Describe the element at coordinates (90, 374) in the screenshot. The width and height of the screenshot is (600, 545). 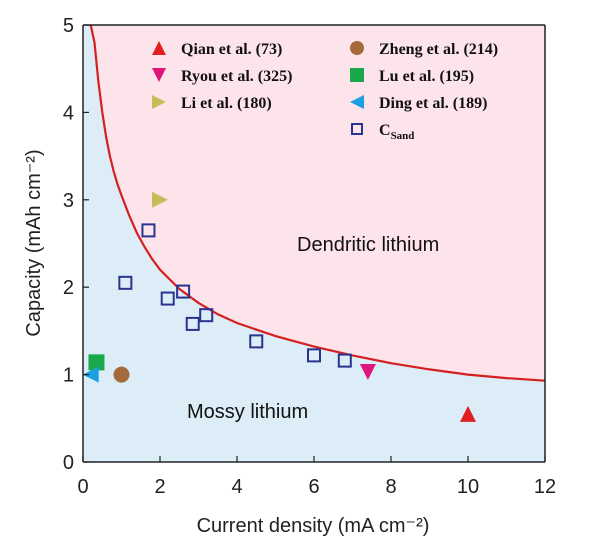
I see `data-point-s5-p0` at that location.